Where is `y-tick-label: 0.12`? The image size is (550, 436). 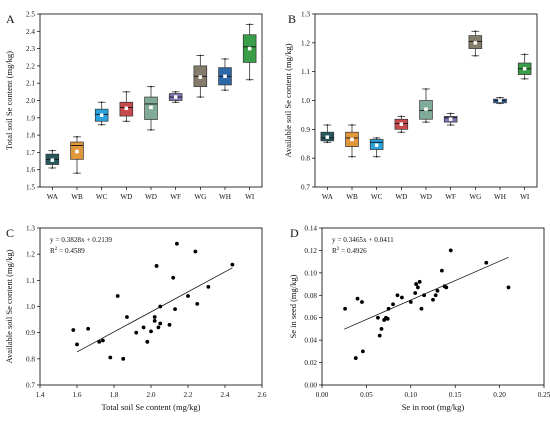 y-tick-label: 0.12 is located at coordinates (310, 251).